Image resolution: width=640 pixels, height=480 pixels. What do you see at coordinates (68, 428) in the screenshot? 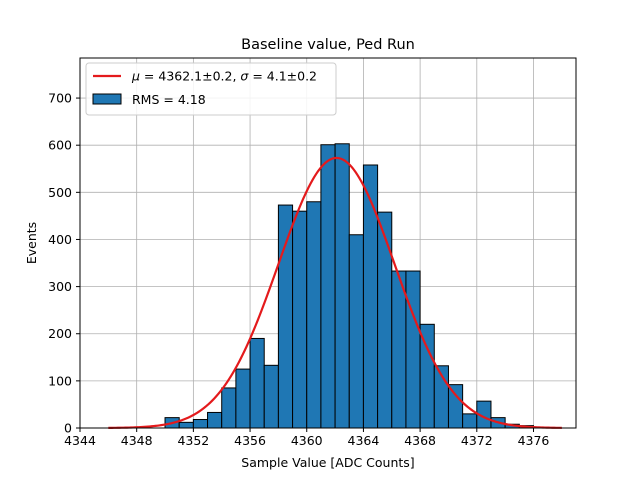
I see `y-tick-label: 0` at bounding box center [68, 428].